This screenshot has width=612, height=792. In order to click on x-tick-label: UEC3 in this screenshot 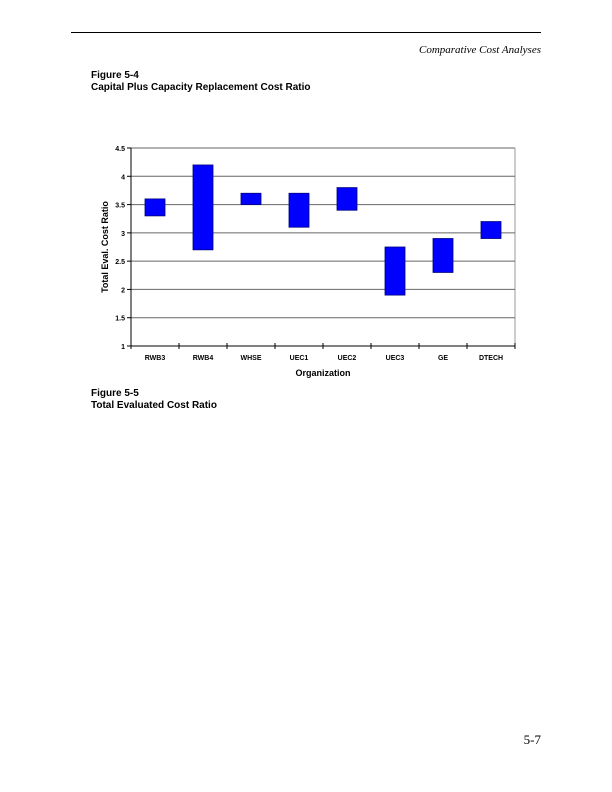, I will do `click(395, 358)`.